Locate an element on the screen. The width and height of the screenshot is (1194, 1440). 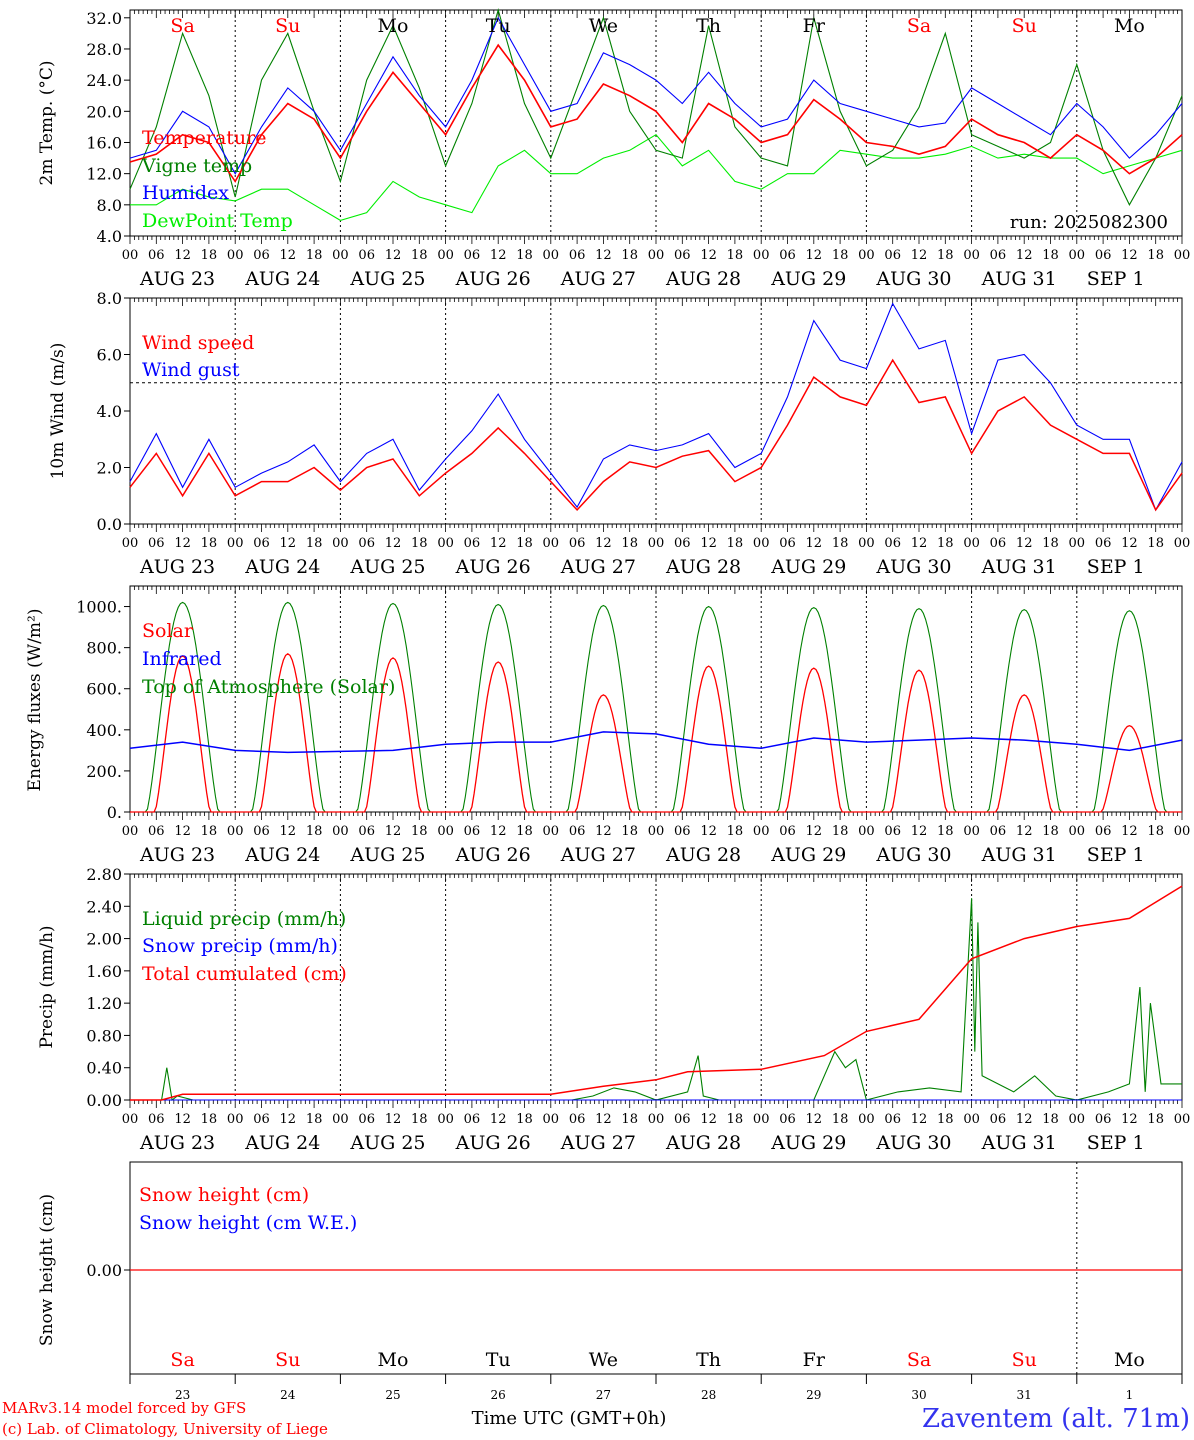
day-number: 29 is located at coordinates (813, 1395).